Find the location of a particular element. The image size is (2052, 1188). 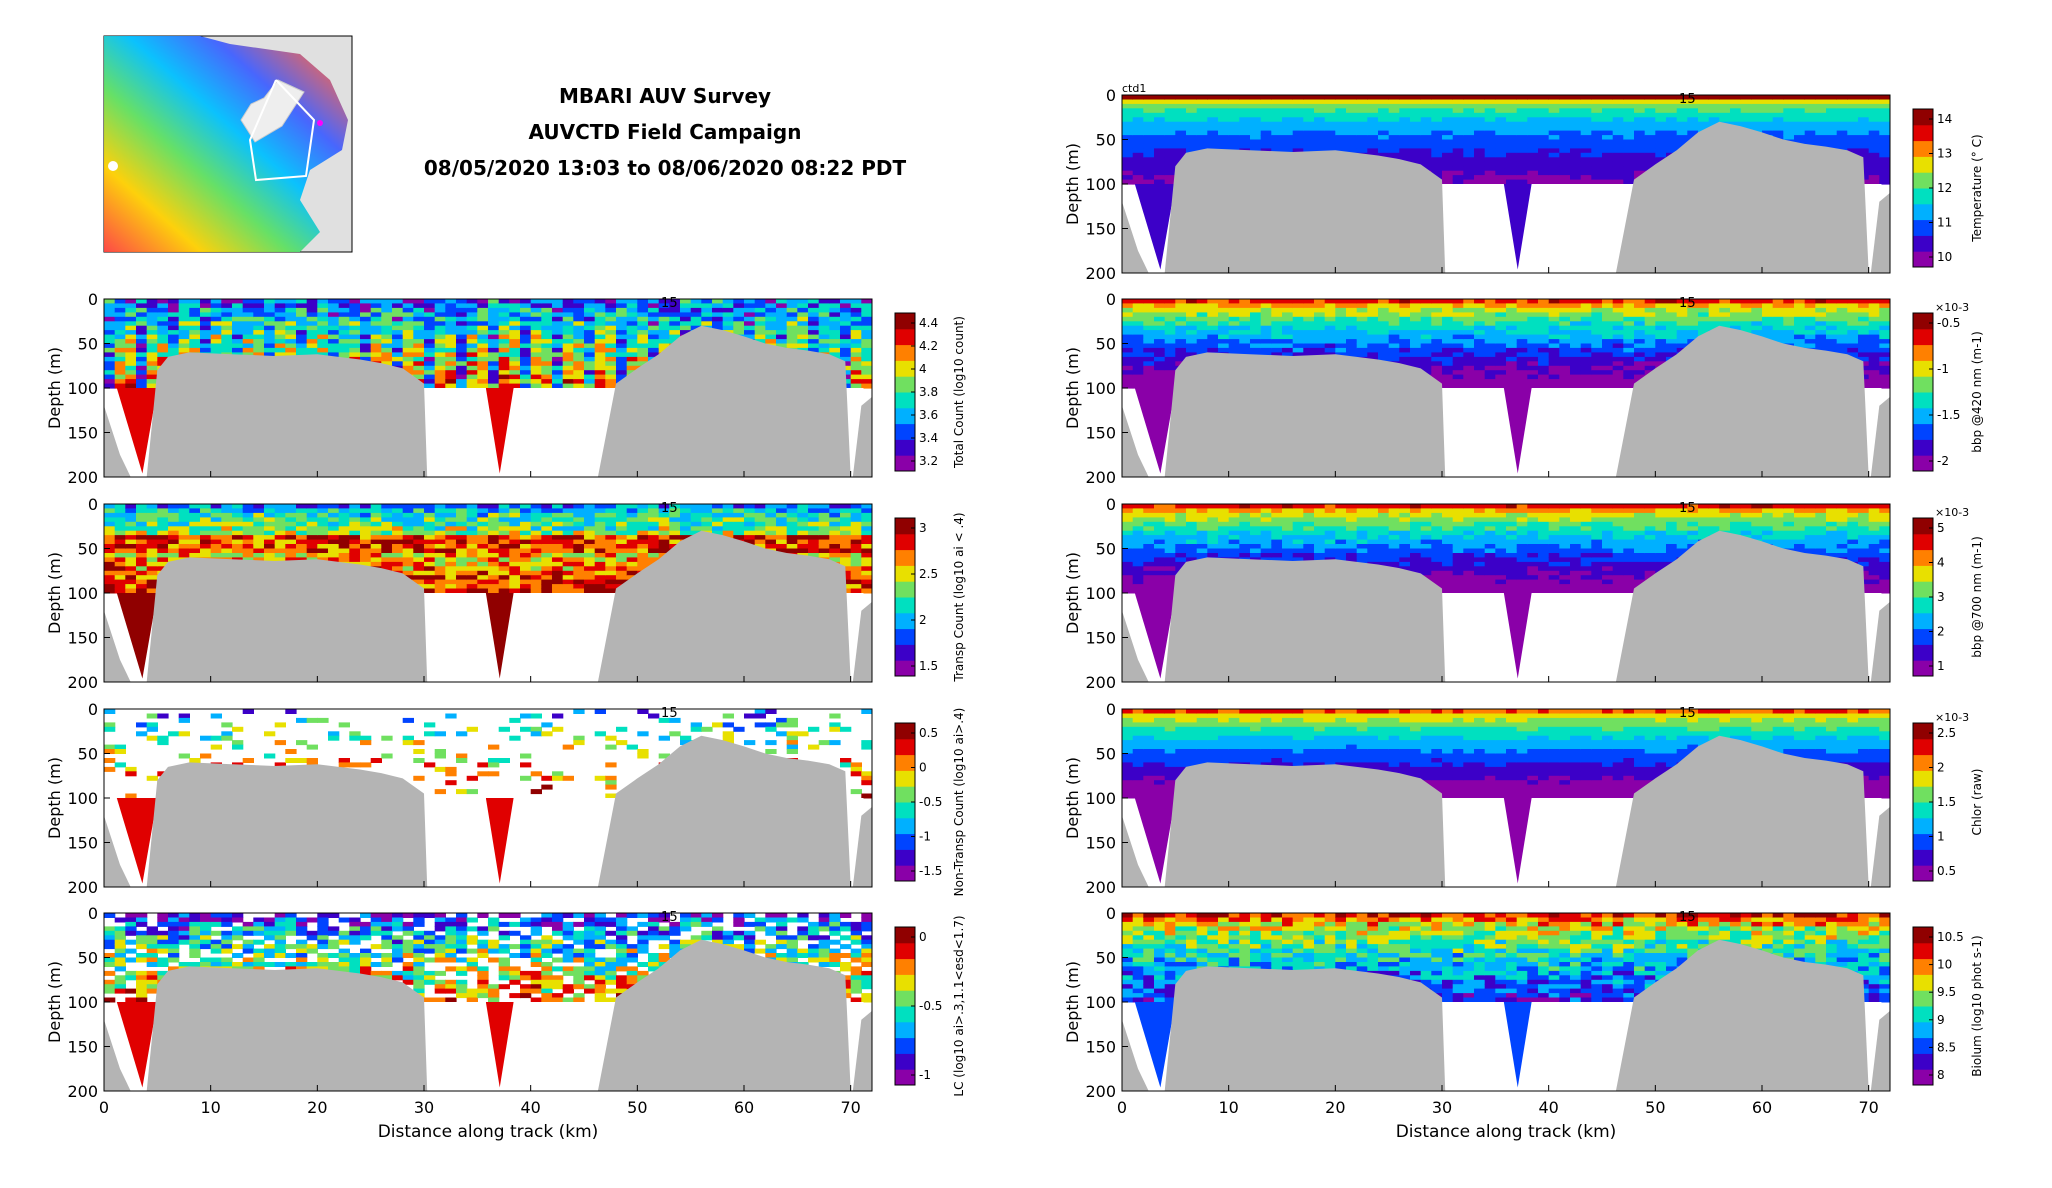

colorbar-tick-label: 3.4 is located at coordinates (928, 438).